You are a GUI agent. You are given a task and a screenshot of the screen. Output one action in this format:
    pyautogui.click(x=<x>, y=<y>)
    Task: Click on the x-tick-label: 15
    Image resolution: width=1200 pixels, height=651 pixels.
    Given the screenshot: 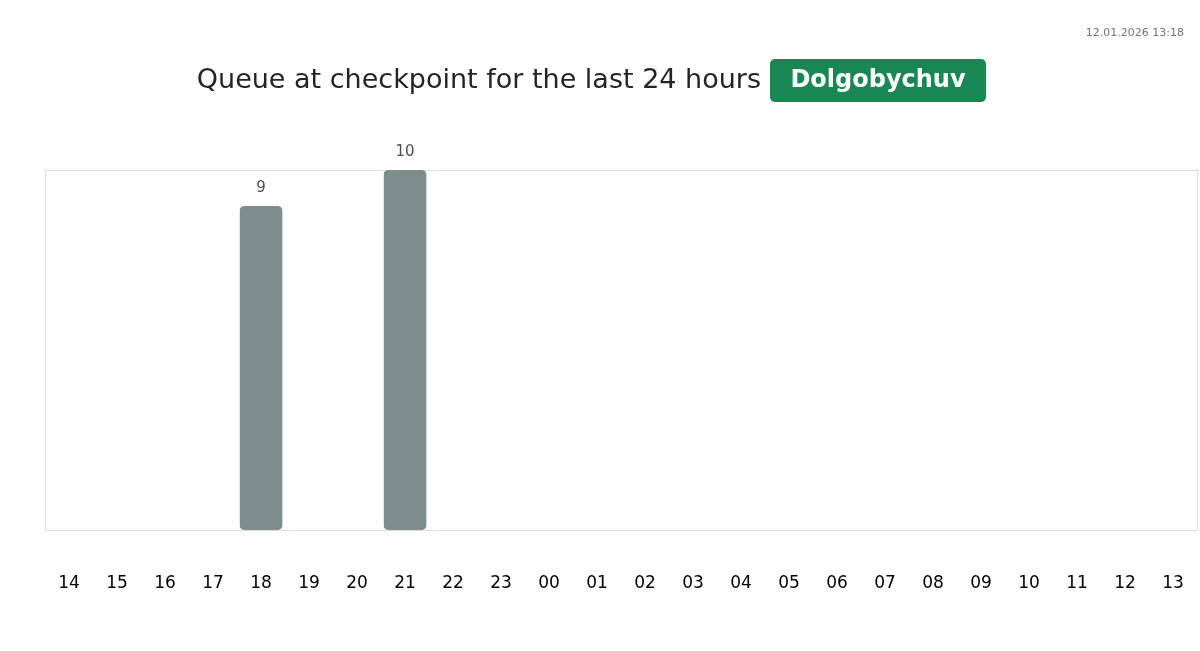 What is the action you would take?
    pyautogui.click(x=117, y=581)
    